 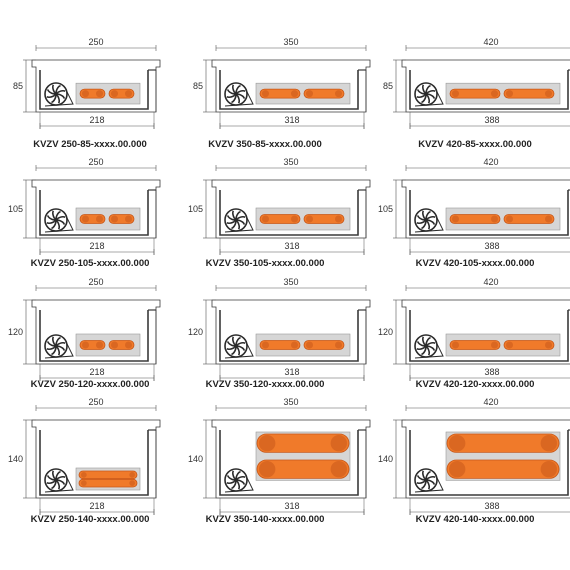 I want to click on model-label: KVZV 250-85-xxxx.00.000, so click(x=90, y=144).